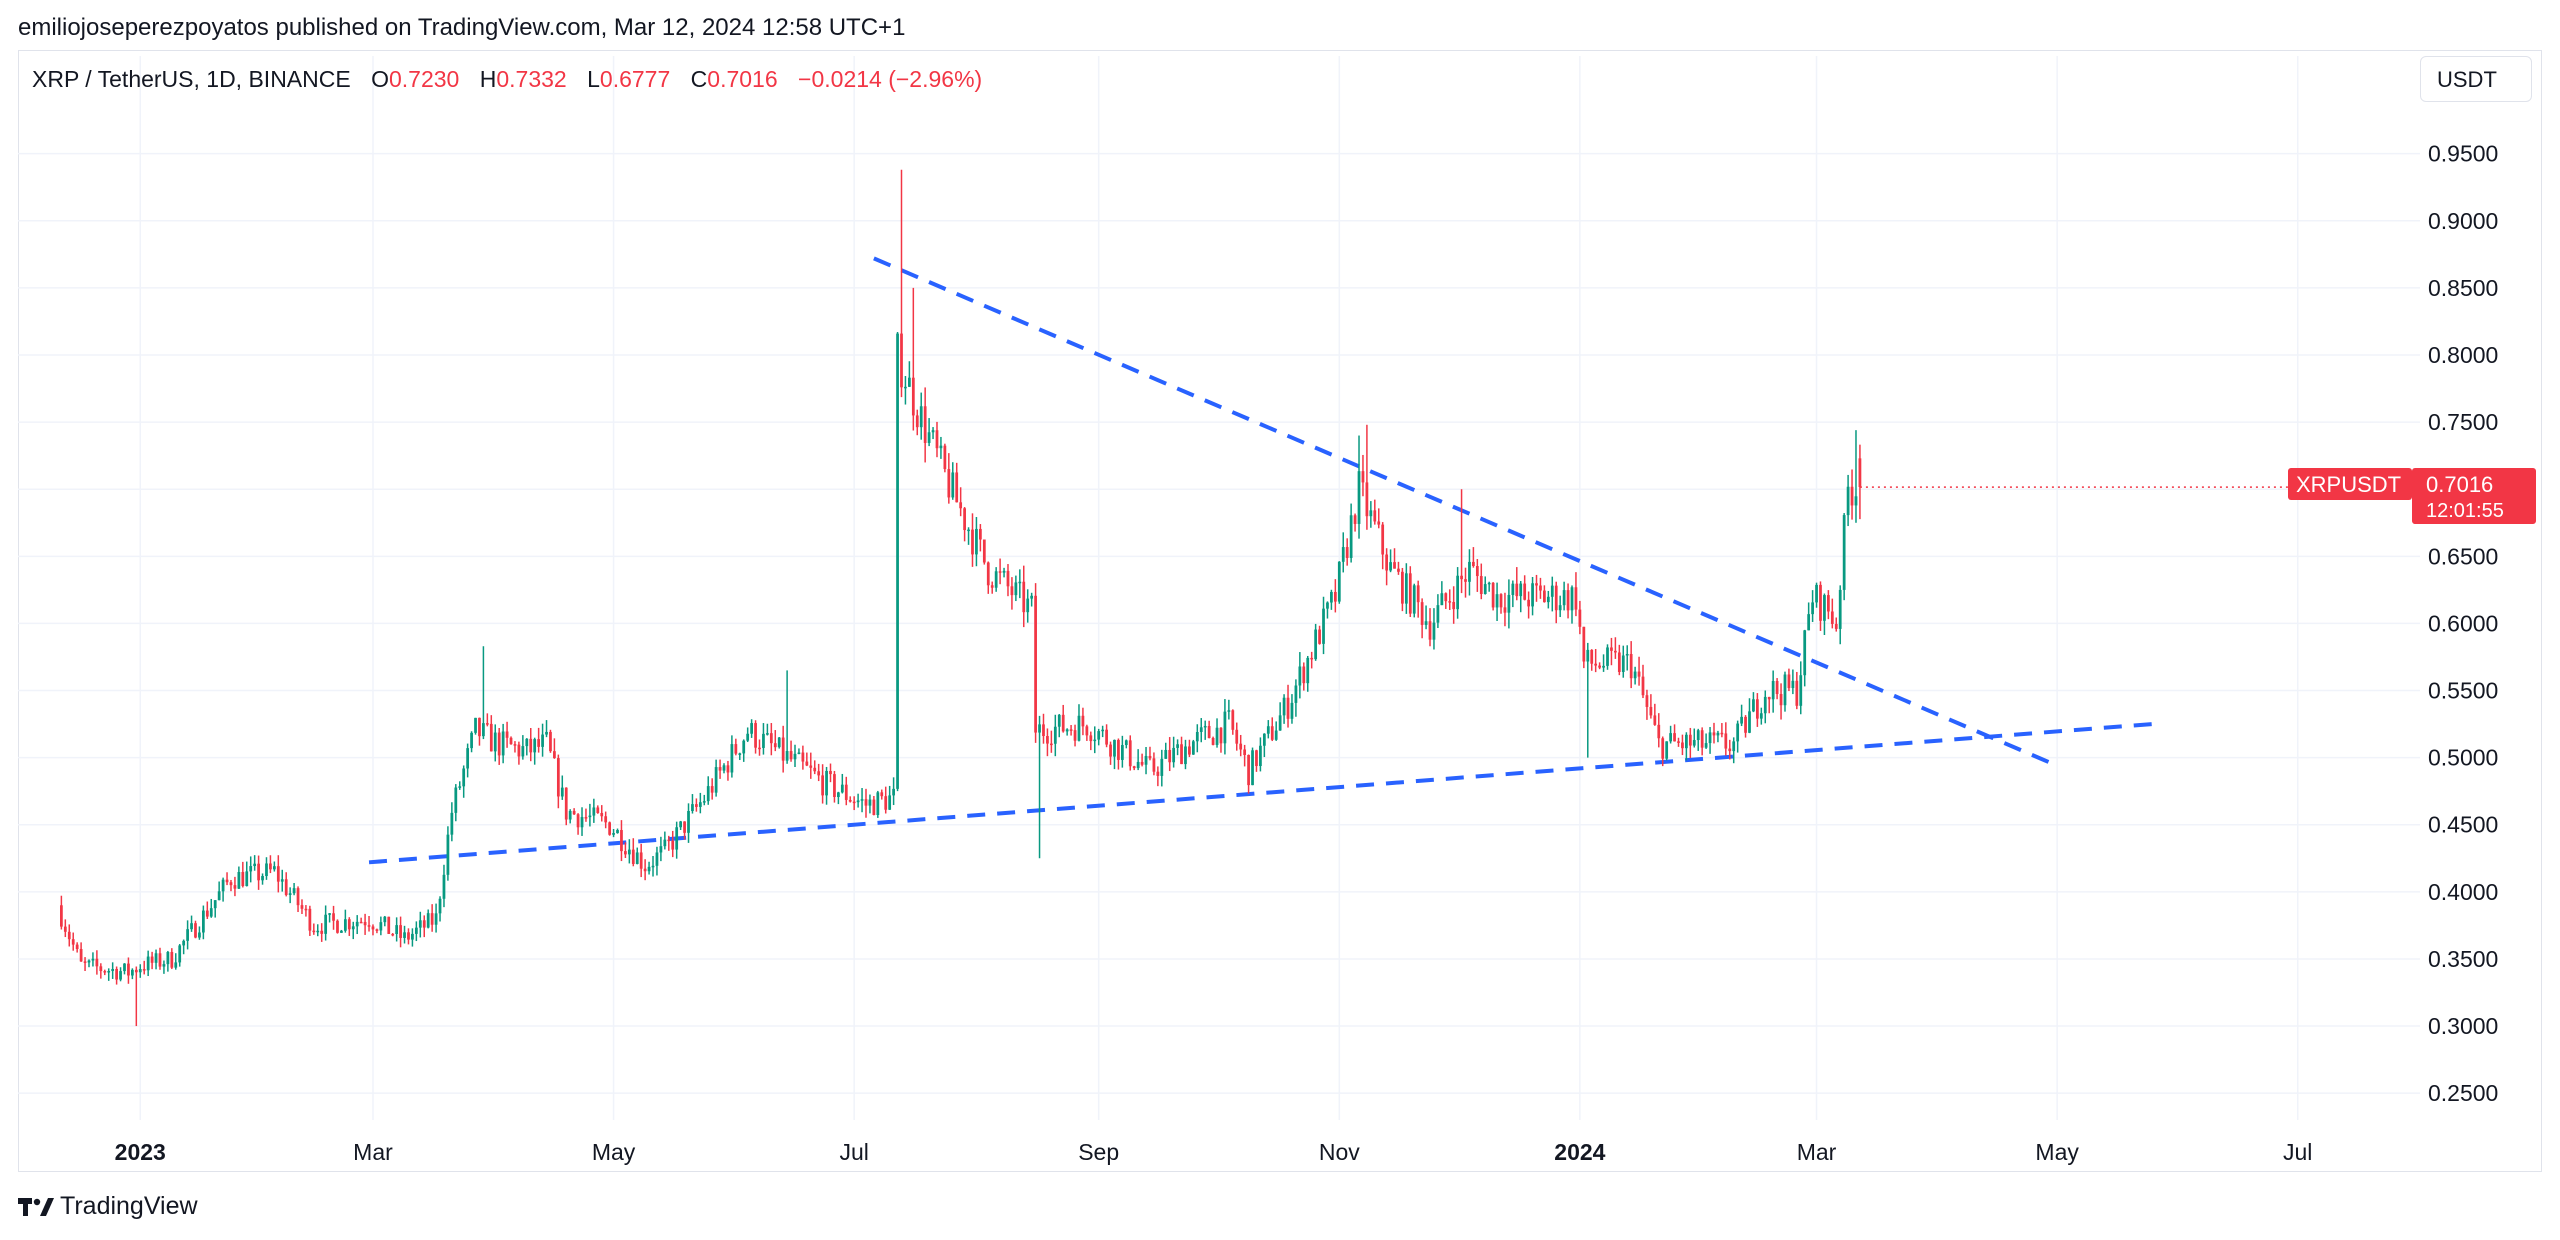 This screenshot has width=2560, height=1240. What do you see at coordinates (2463, 288) in the screenshot?
I see `price-tick-label: 0.8500` at bounding box center [2463, 288].